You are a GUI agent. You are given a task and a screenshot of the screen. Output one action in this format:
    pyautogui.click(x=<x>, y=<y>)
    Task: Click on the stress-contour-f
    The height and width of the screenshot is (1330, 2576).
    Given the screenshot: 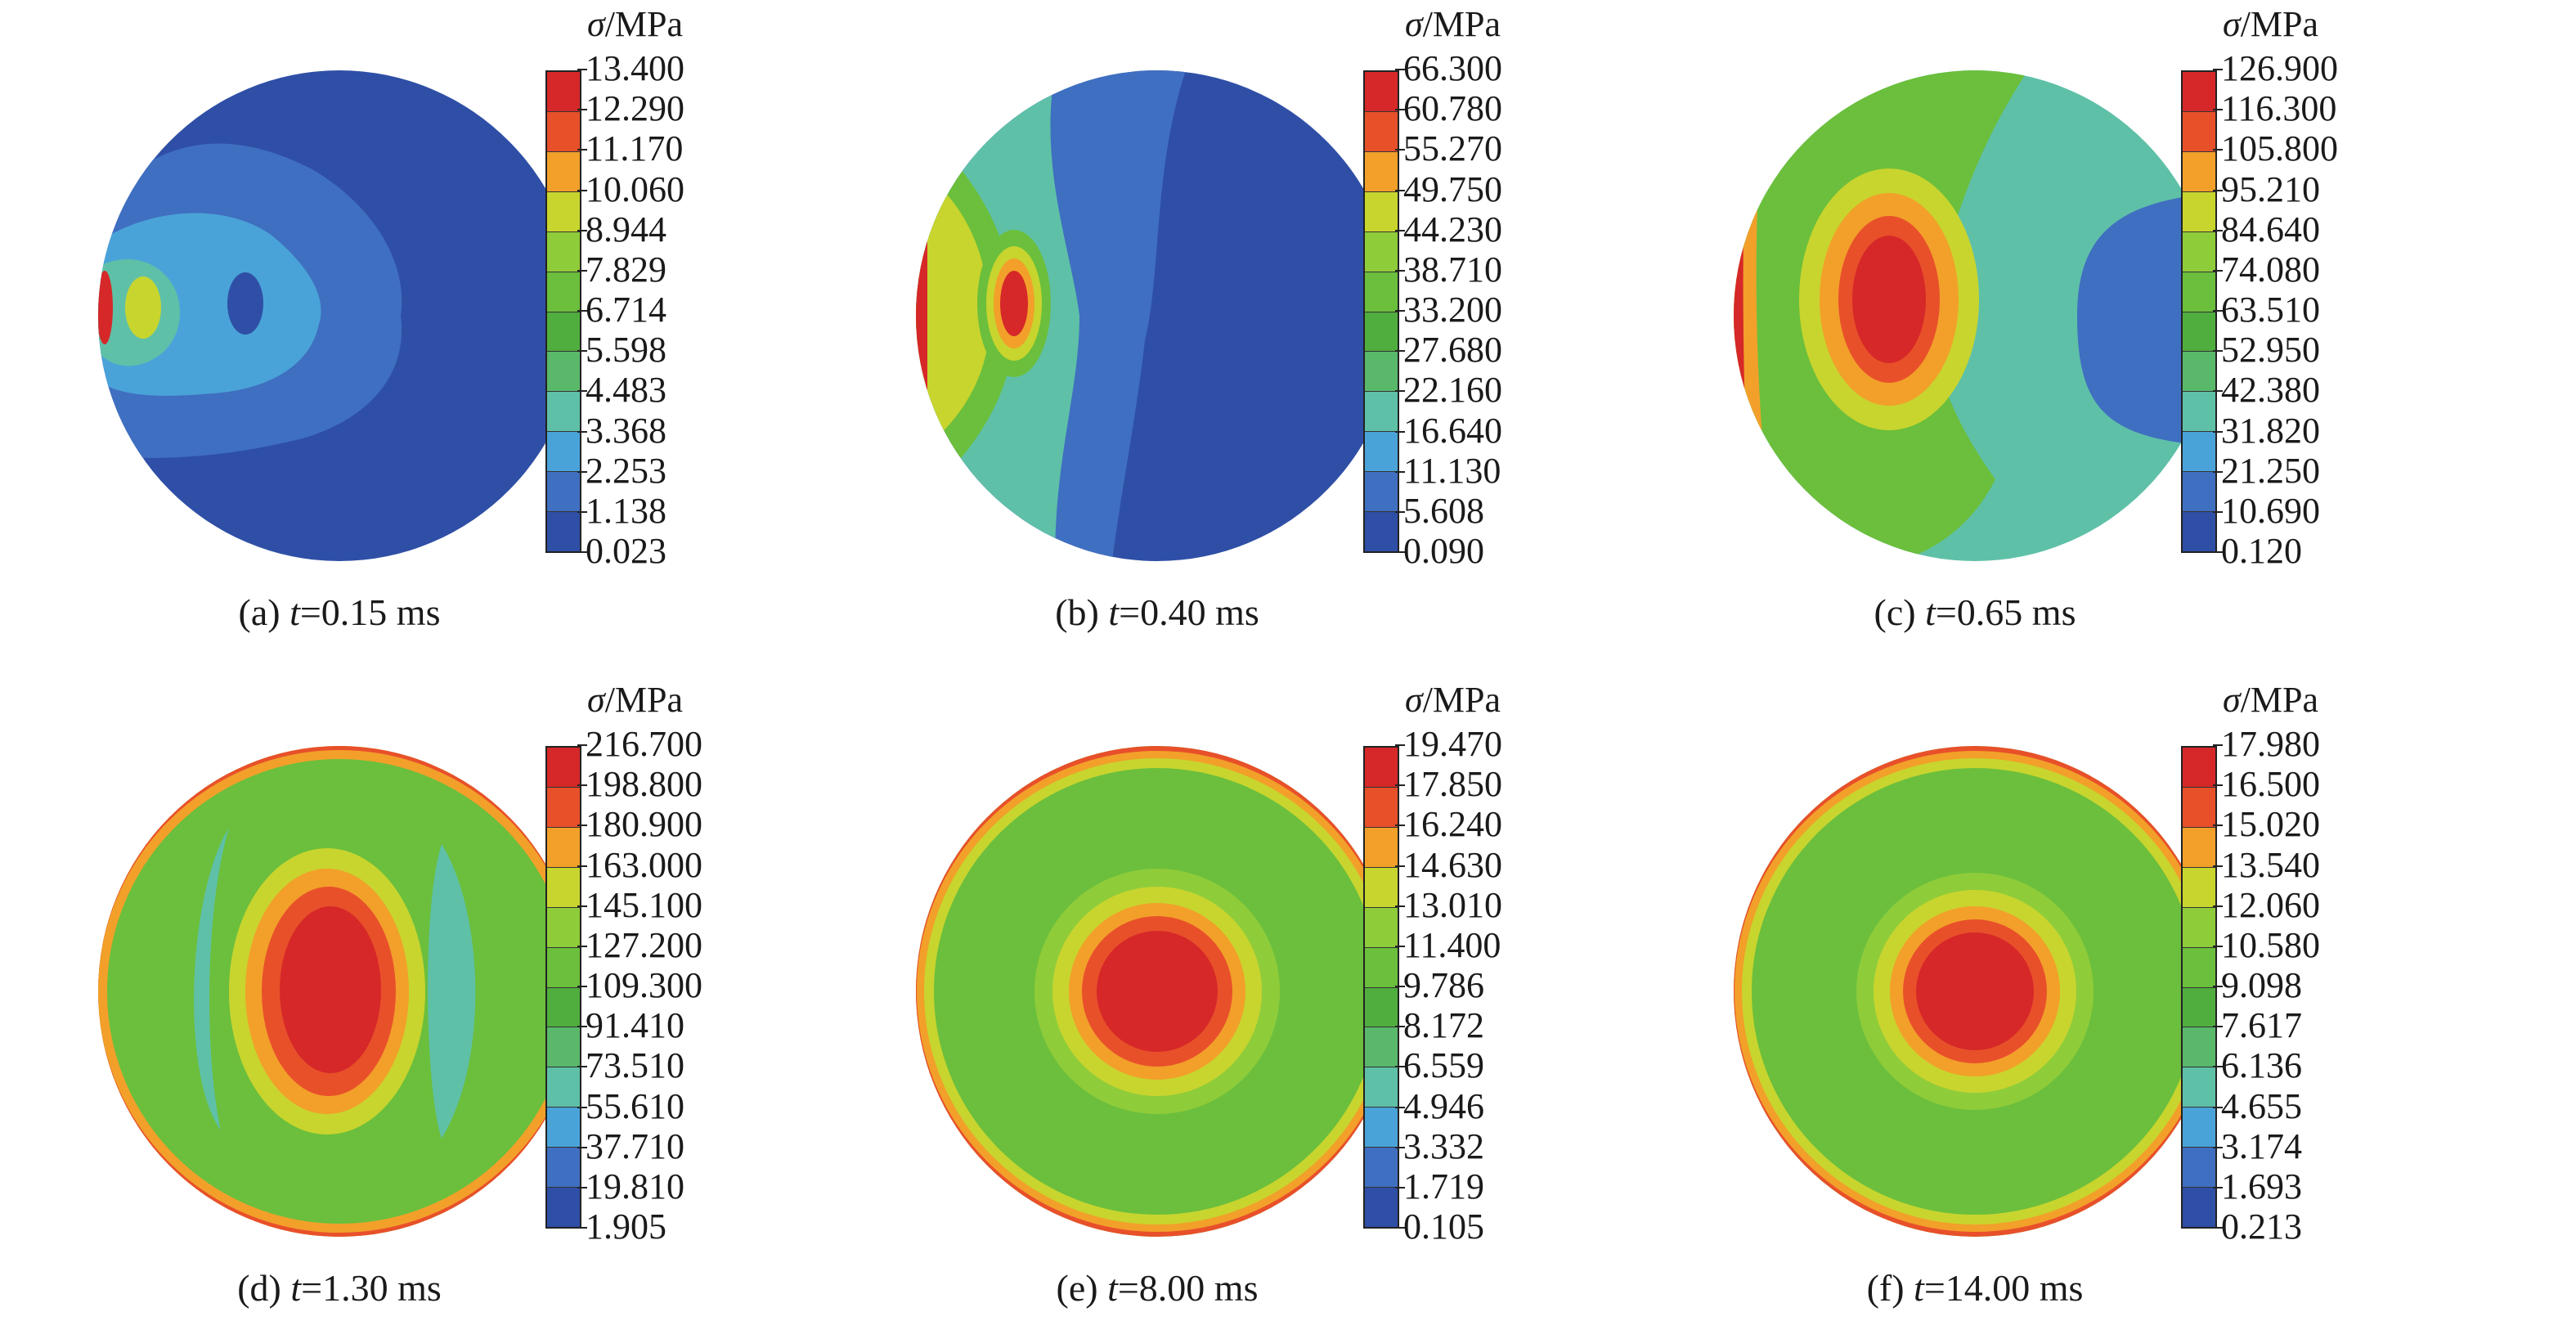 What is the action you would take?
    pyautogui.click(x=1975, y=991)
    